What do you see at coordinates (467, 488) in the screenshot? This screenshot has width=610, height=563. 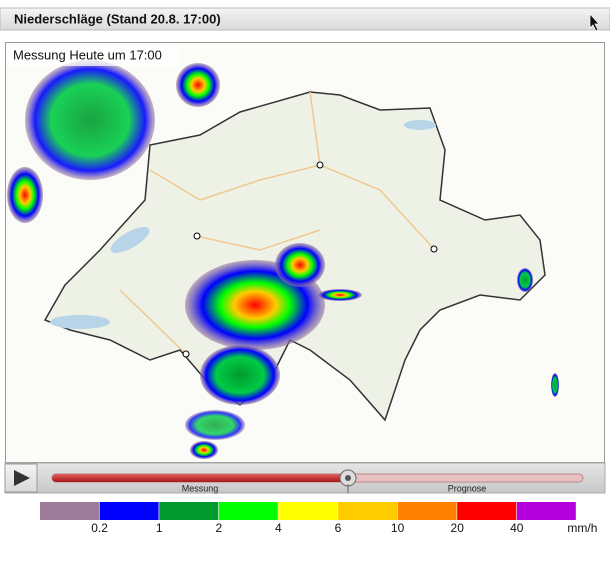 I see `timeline-future-label: Prognose` at bounding box center [467, 488].